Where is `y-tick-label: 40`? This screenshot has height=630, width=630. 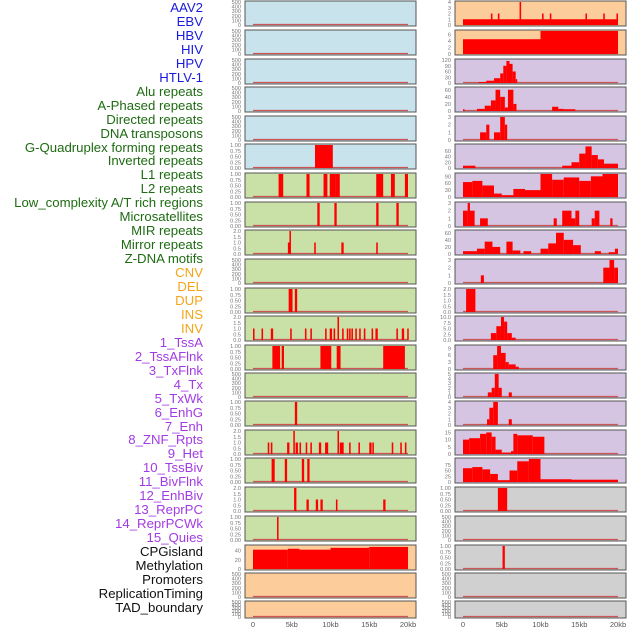 y-tick-label: 40 is located at coordinates (448, 158).